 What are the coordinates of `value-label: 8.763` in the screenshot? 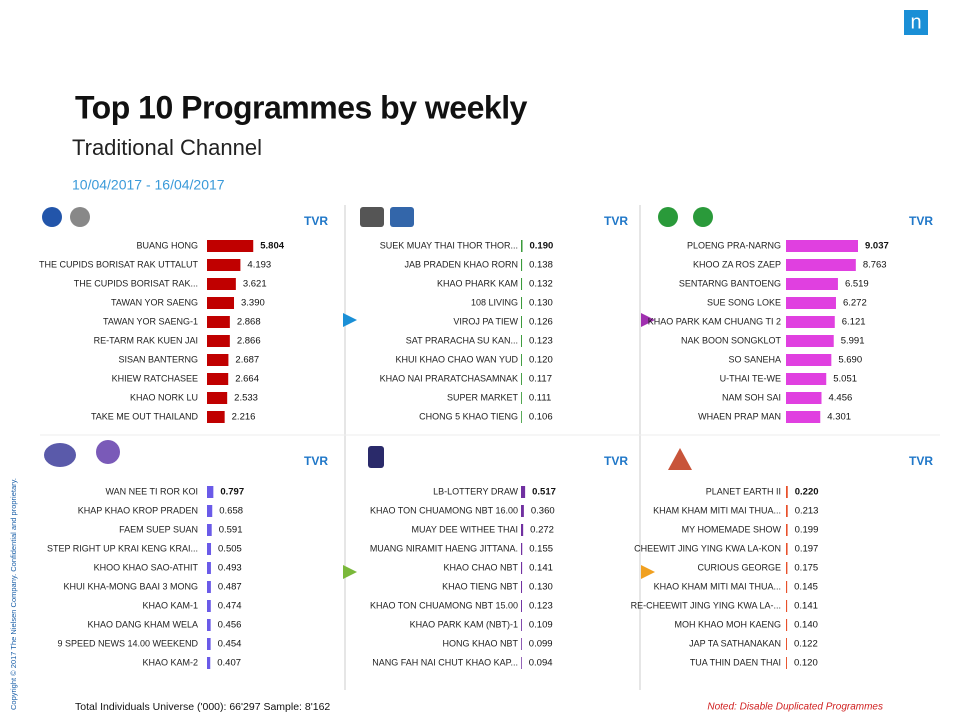 It's located at (875, 265).